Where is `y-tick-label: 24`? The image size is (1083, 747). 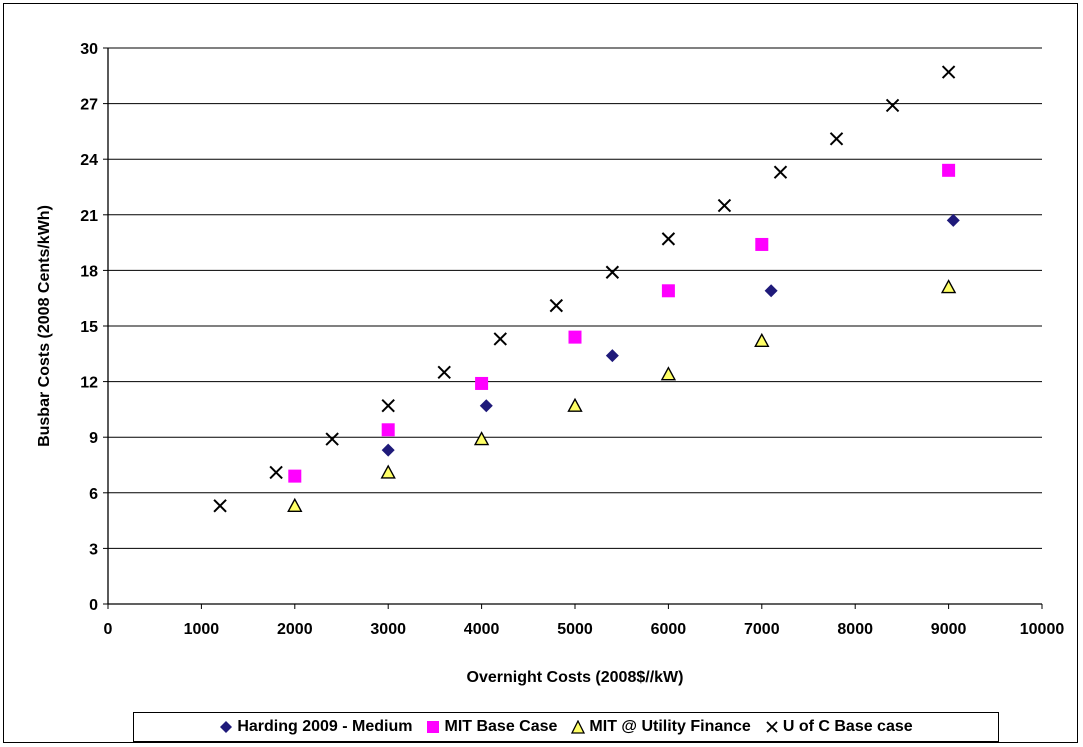 y-tick-label: 24 is located at coordinates (89, 160).